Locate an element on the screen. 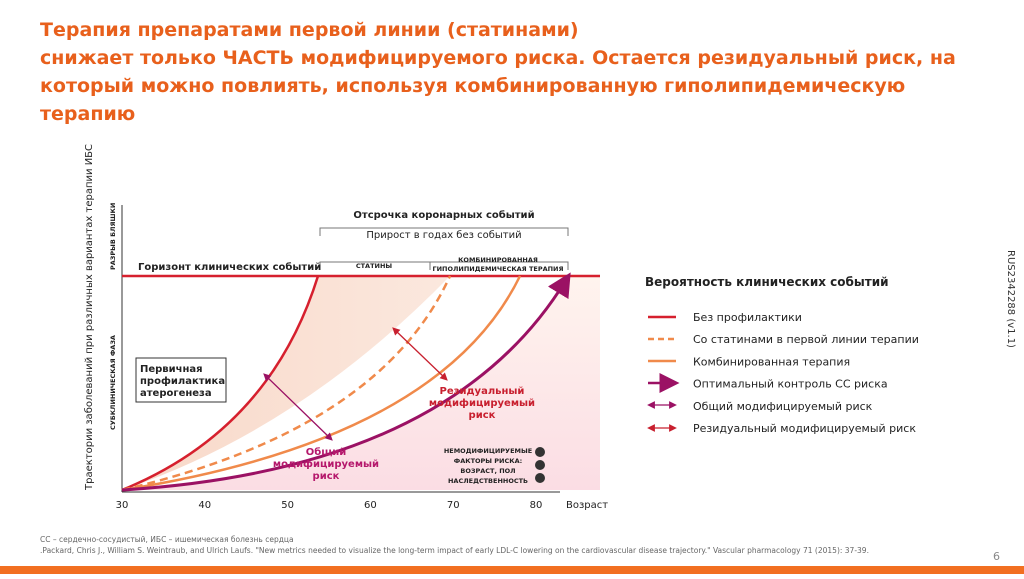 The height and width of the screenshot is (579, 1024). bottom-bar is located at coordinates (512, 570).